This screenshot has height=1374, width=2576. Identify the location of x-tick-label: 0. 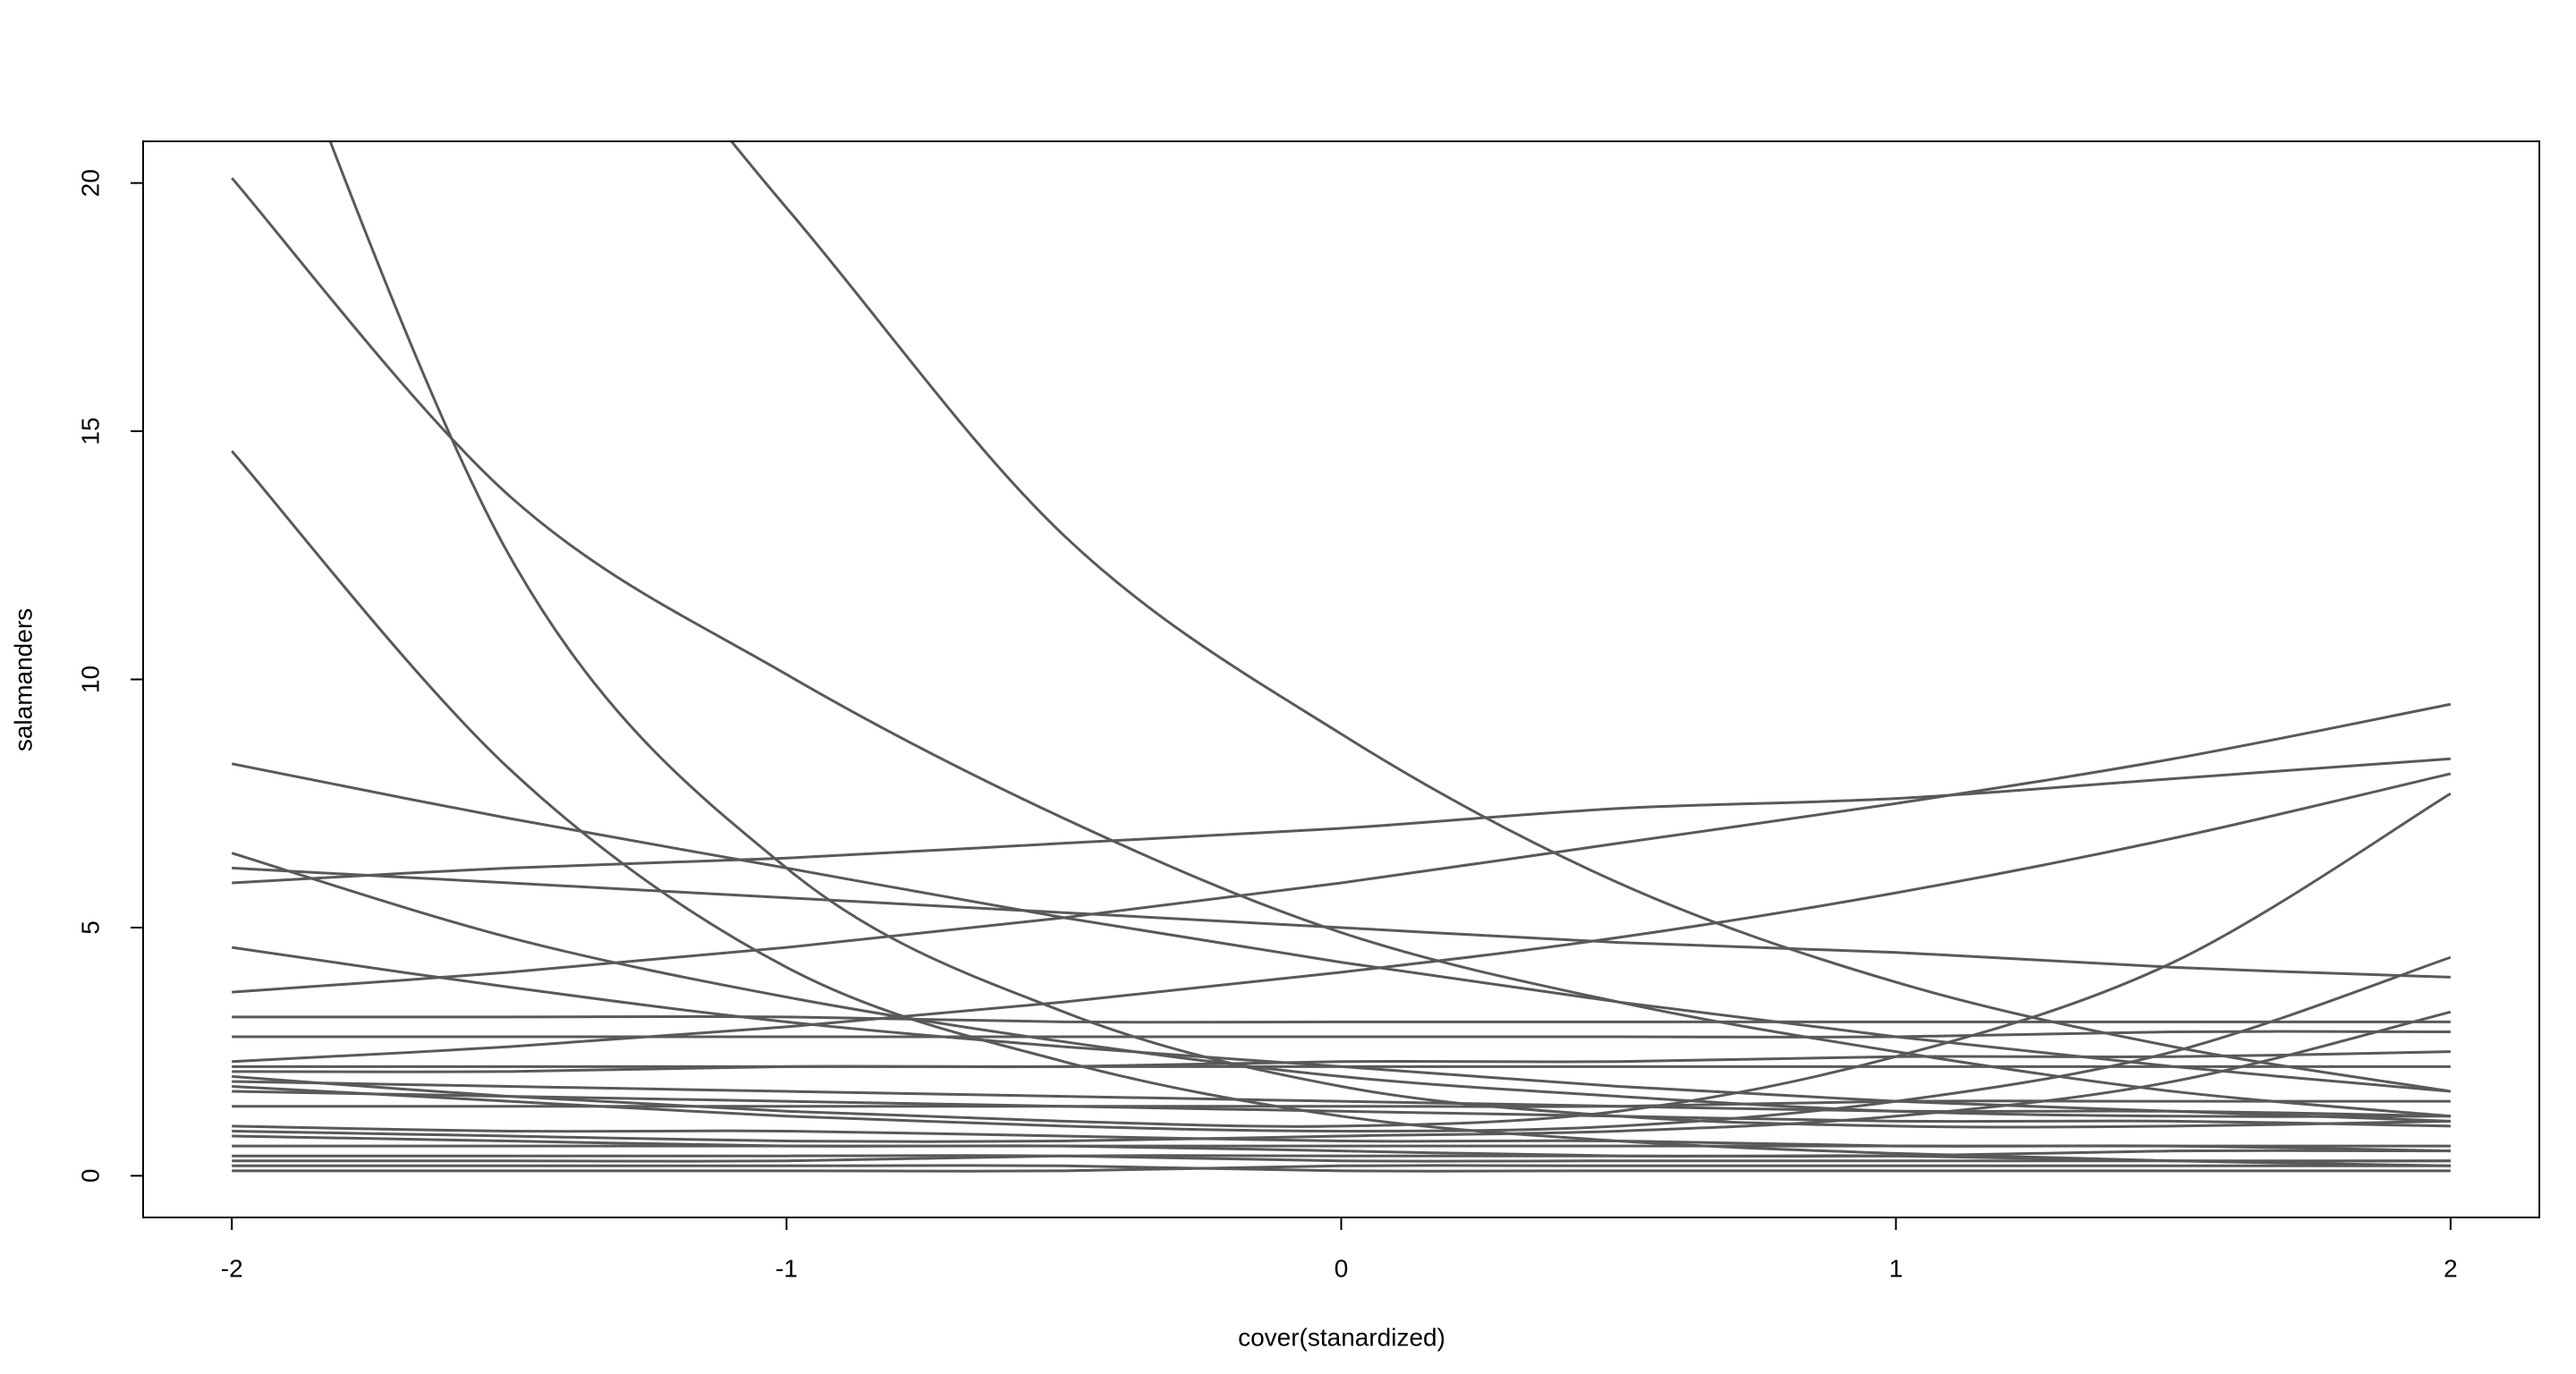
(1342, 1268).